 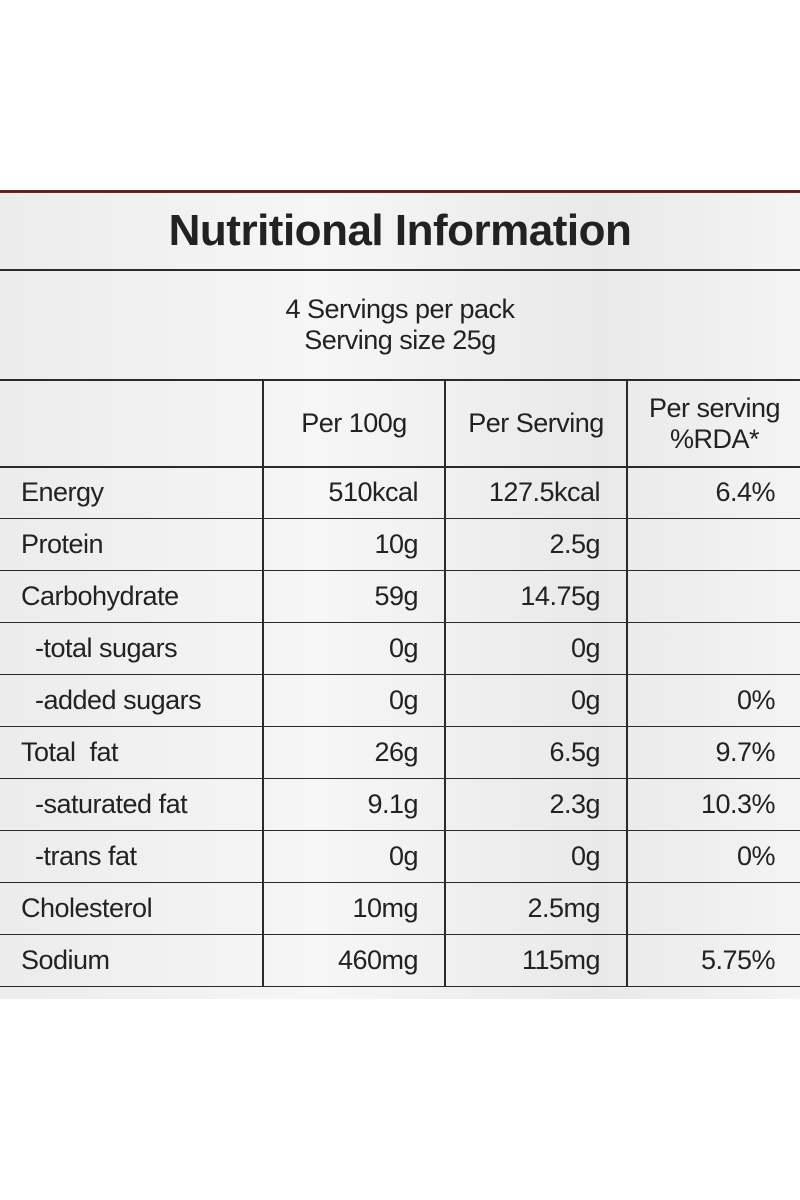 I want to click on nutrient-name: -saturated fat, so click(x=111, y=804).